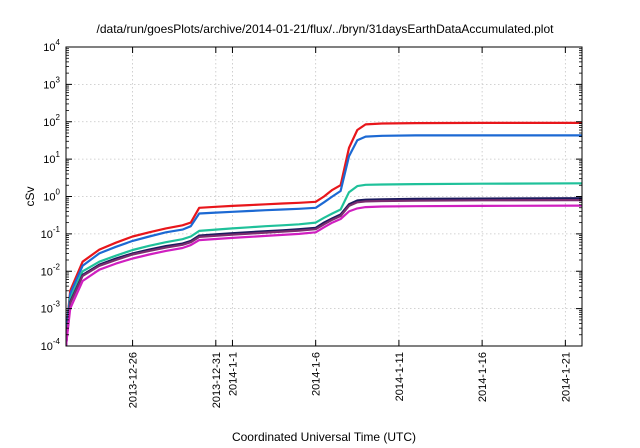 This screenshot has height=448, width=640. What do you see at coordinates (30, 196) in the screenshot?
I see `y-axis-label: cSv` at bounding box center [30, 196].